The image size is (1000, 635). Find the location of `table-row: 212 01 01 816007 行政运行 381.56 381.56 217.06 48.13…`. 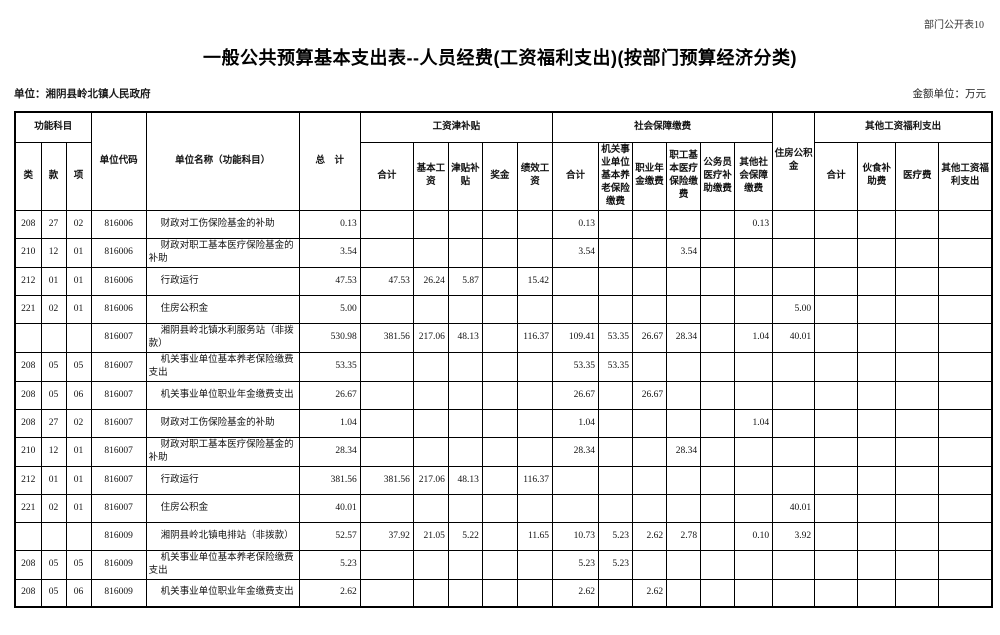

table-row: 212 01 01 816007 行政运行 381.56 381.56 217.06 48.13… is located at coordinates (503, 480).